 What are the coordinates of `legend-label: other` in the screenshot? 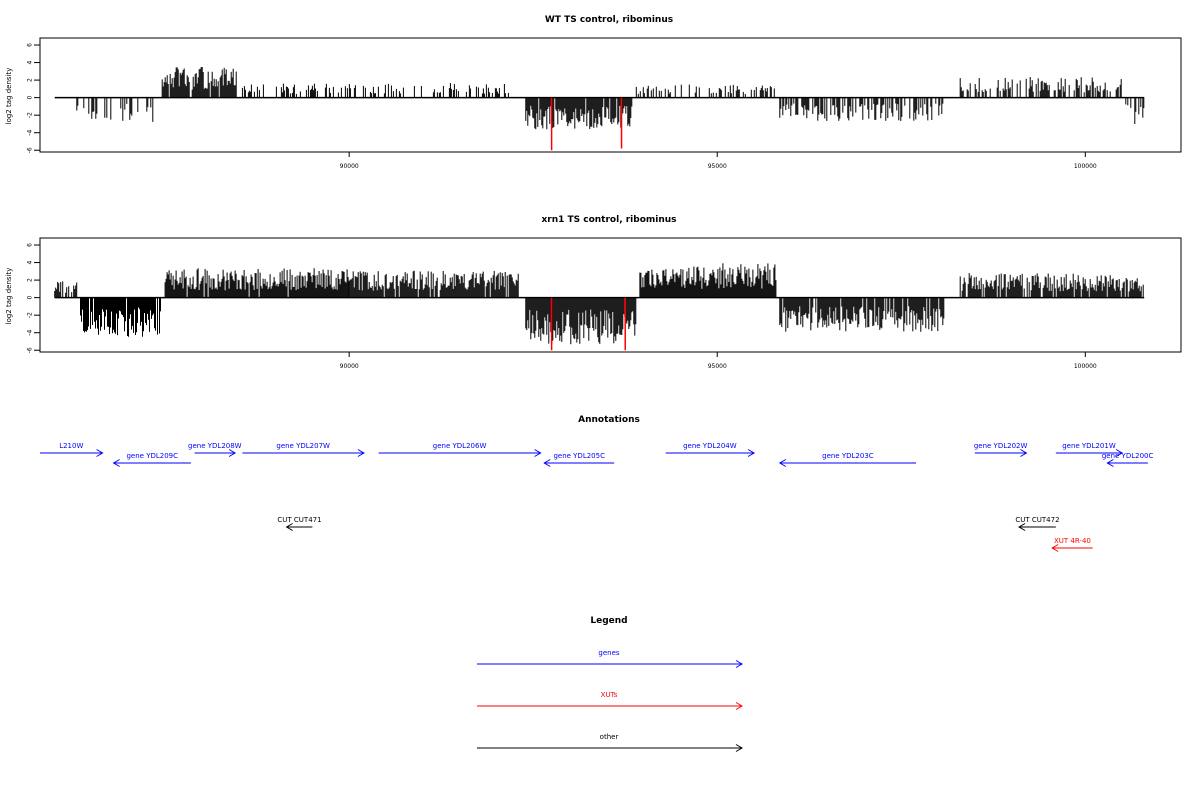 It's located at (609, 737).